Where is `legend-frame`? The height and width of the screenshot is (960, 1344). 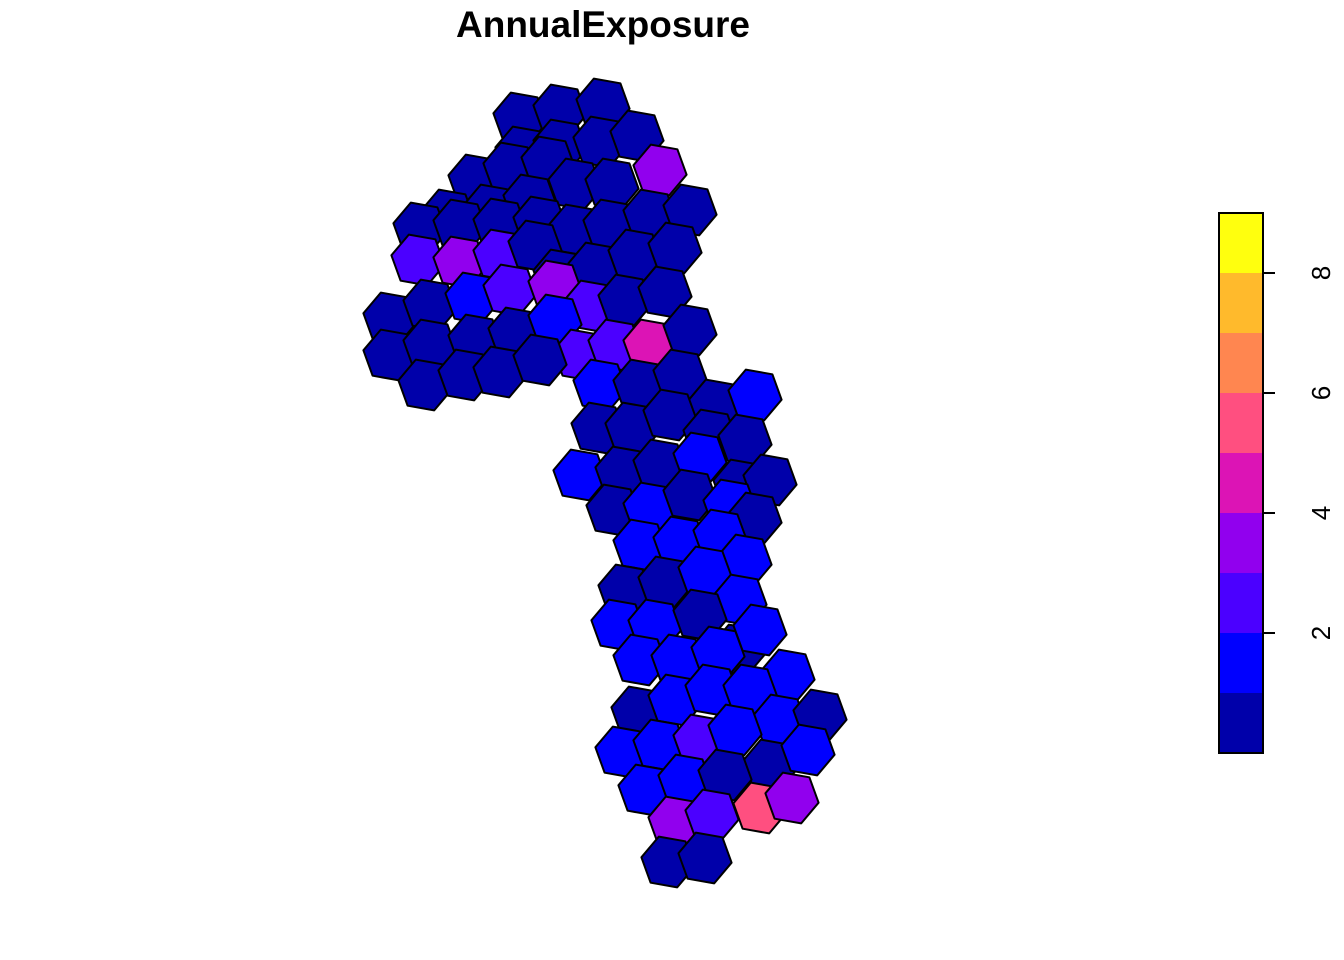 legend-frame is located at coordinates (1241, 483).